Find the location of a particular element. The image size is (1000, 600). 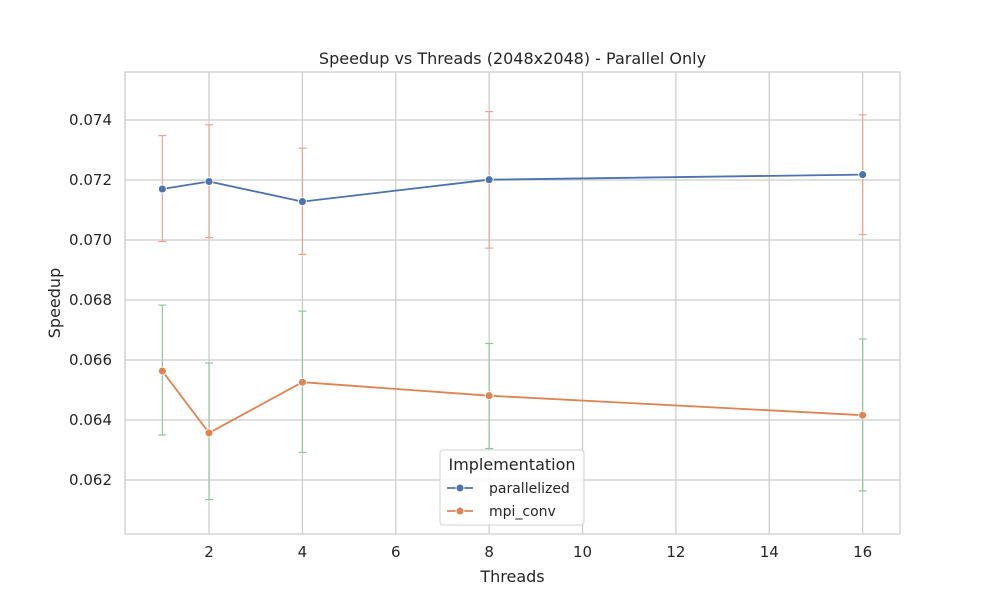

x-tick-labels: 2 4 6 8 10 12 14 16 is located at coordinates (538, 552).